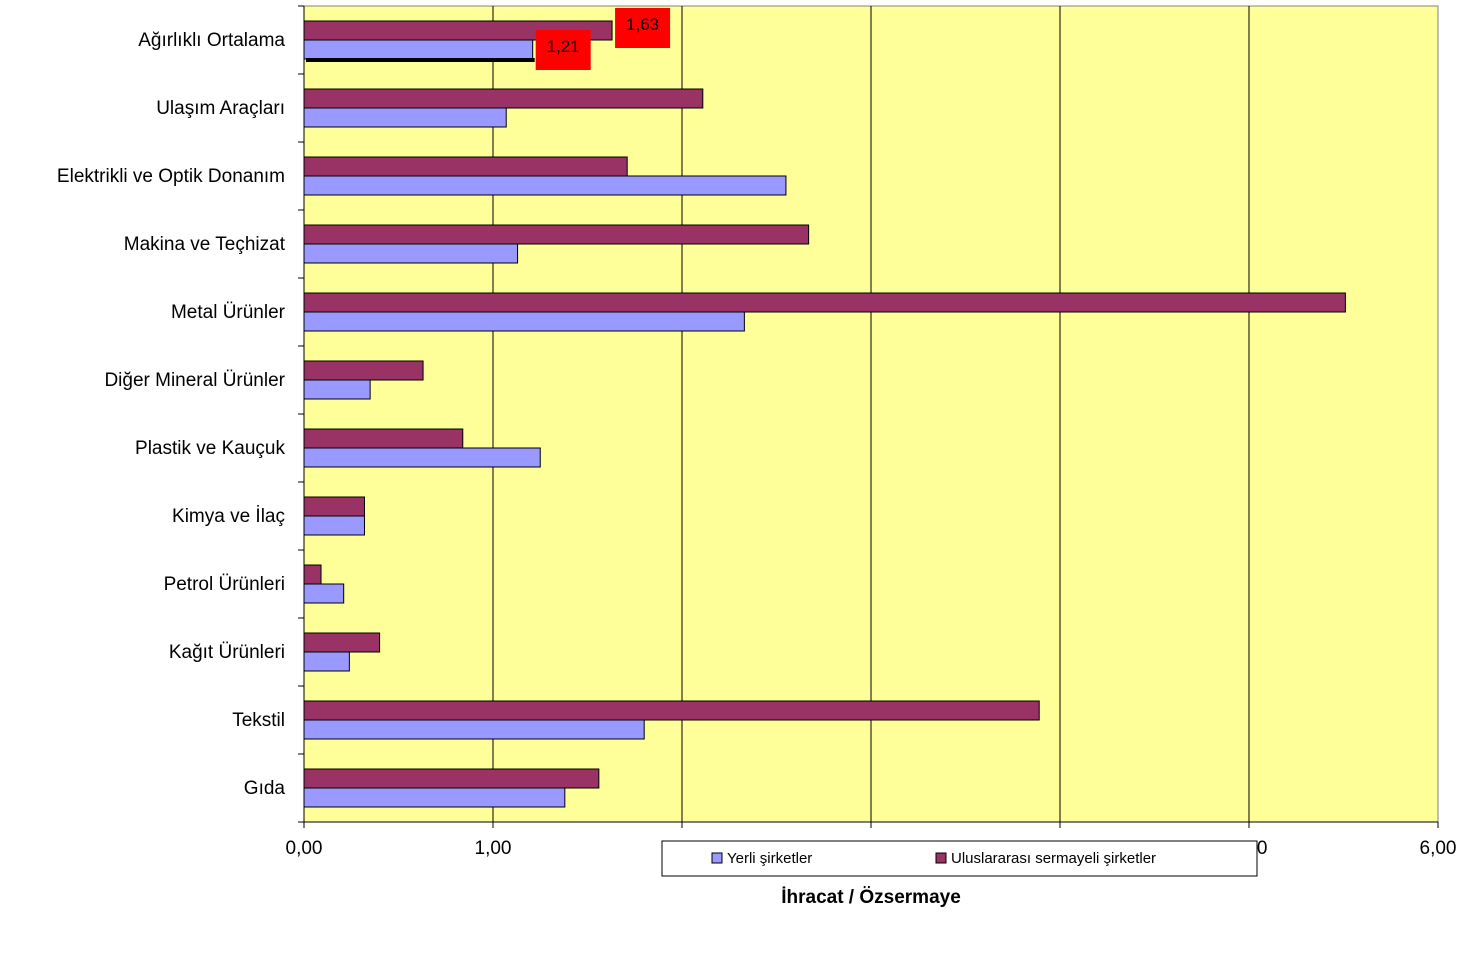  What do you see at coordinates (563, 46) in the screenshot?
I see `data-label: 1,21` at bounding box center [563, 46].